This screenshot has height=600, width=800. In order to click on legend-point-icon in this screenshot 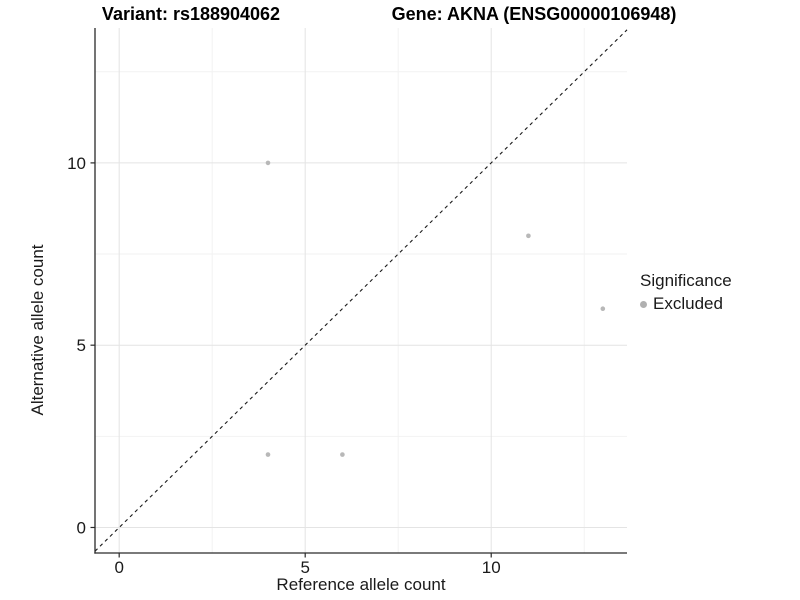, I will do `click(643, 304)`.